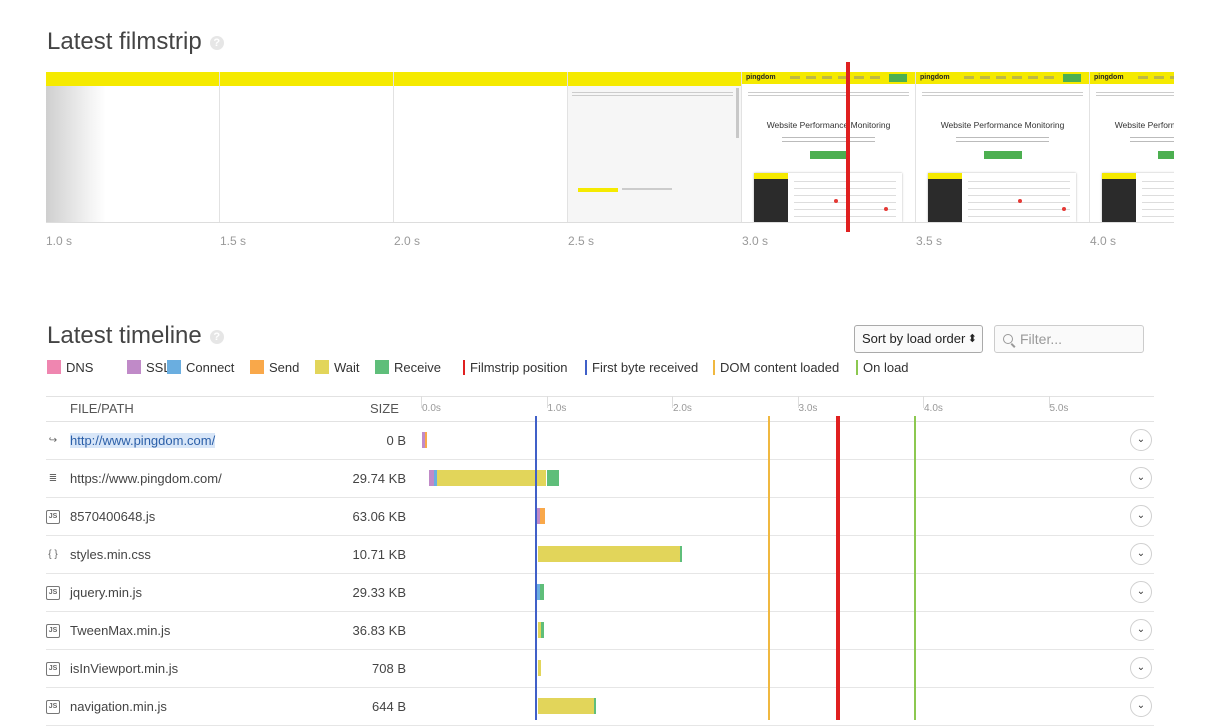 This screenshot has width=1218, height=726. I want to click on filmstrip-position-marker, so click(848, 147).